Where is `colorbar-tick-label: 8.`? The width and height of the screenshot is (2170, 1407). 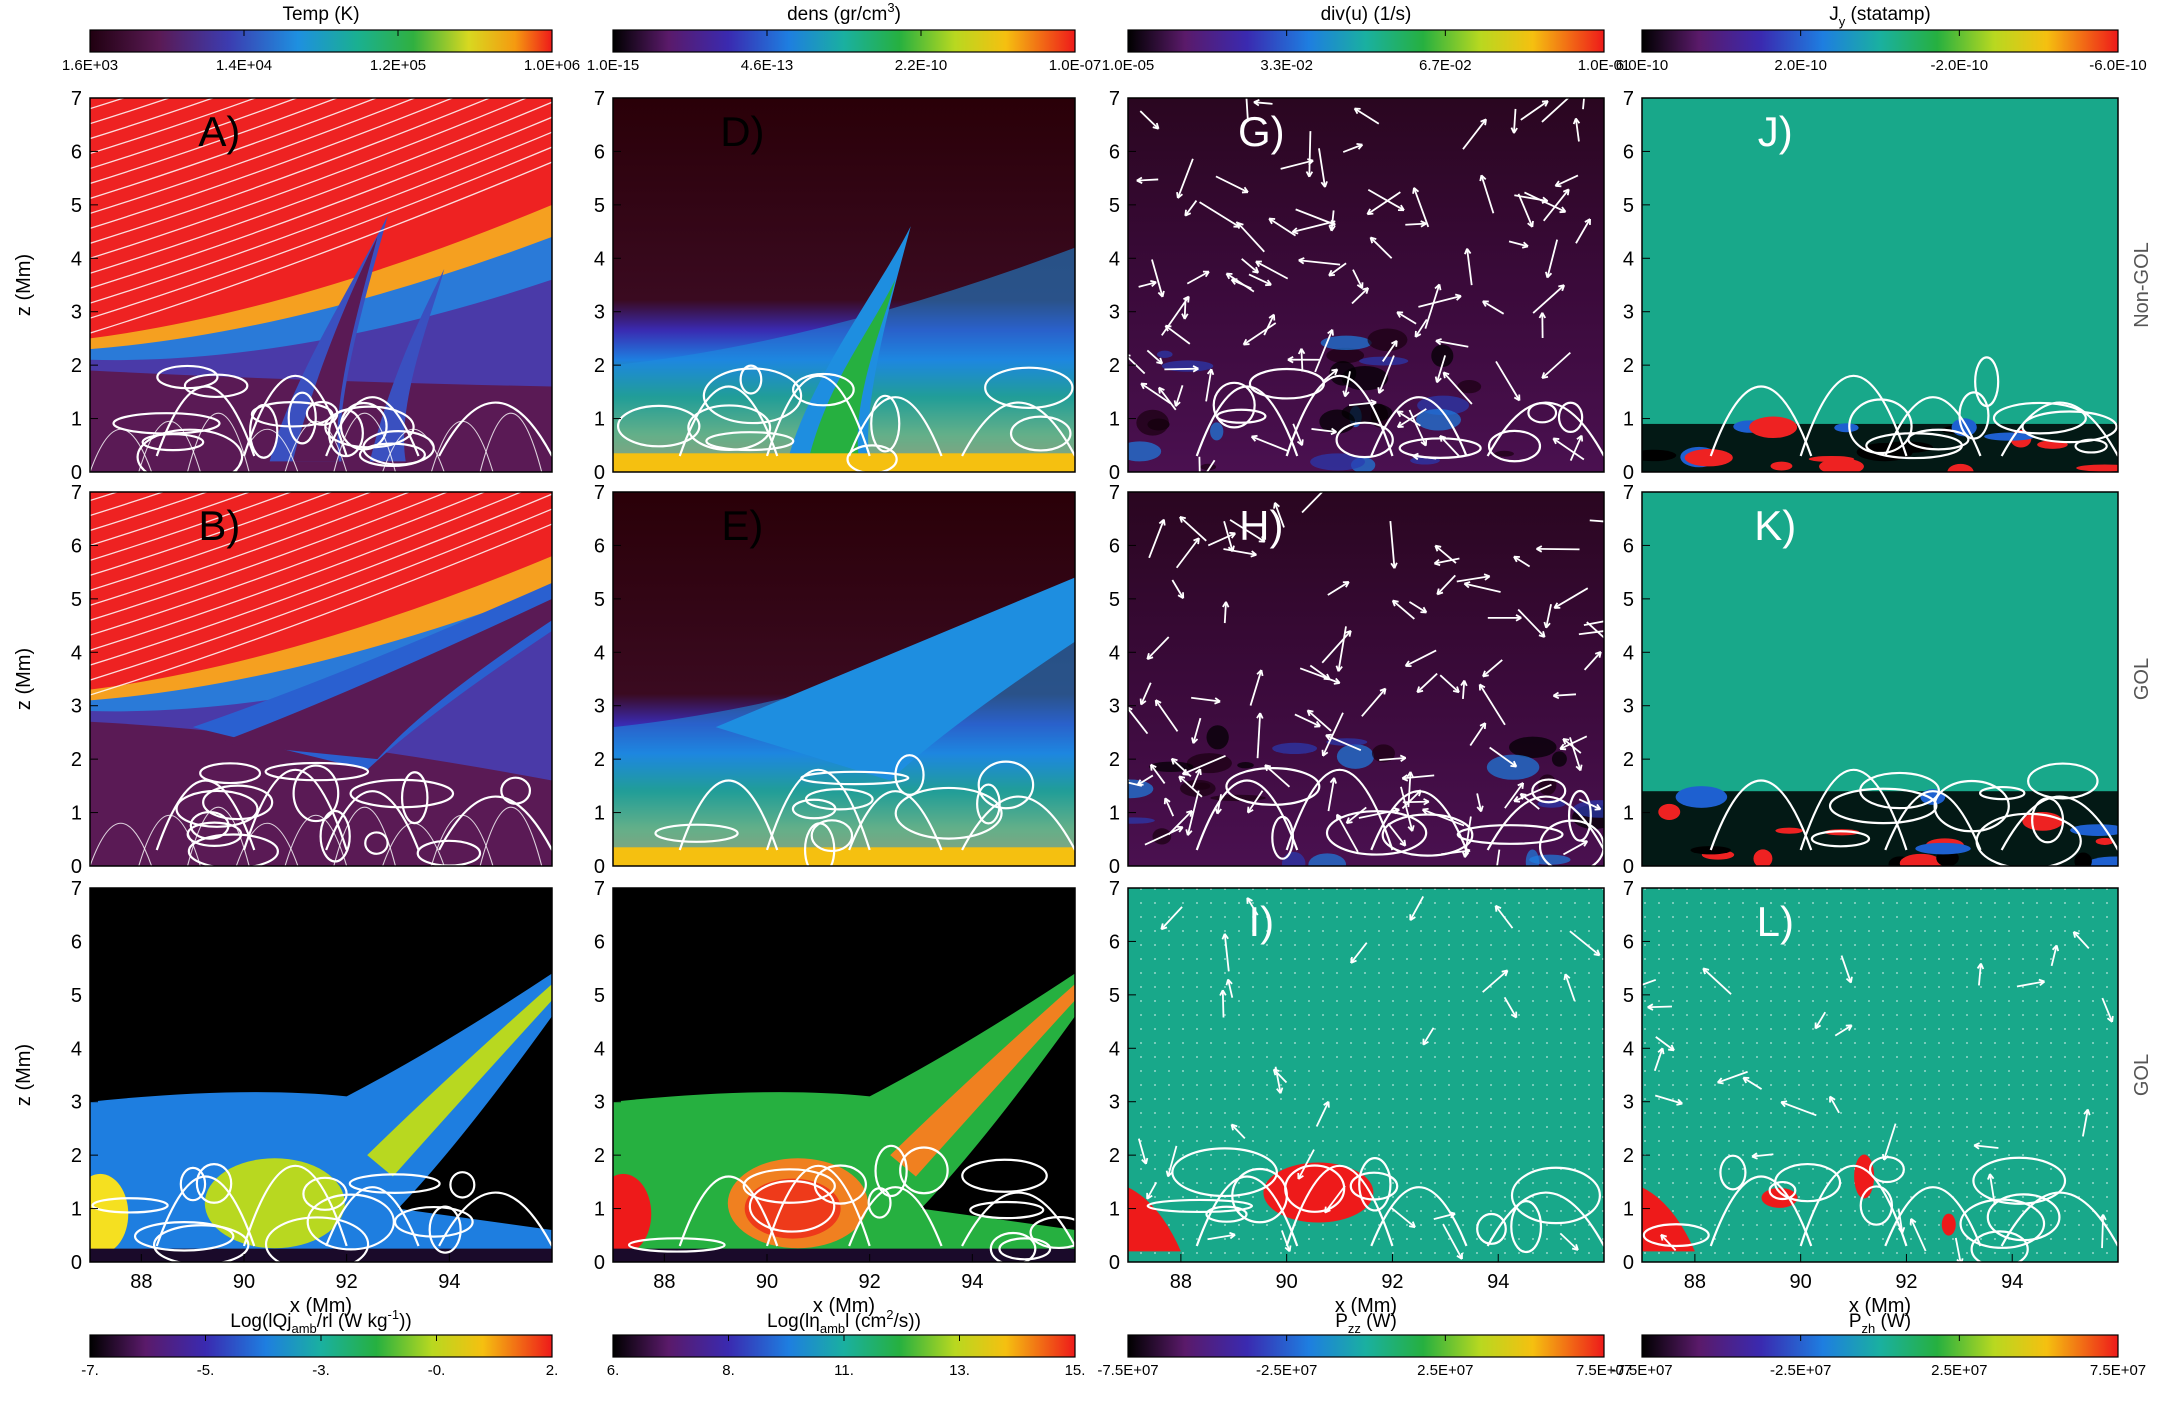
colorbar-tick-label: 8. is located at coordinates (728, 1370).